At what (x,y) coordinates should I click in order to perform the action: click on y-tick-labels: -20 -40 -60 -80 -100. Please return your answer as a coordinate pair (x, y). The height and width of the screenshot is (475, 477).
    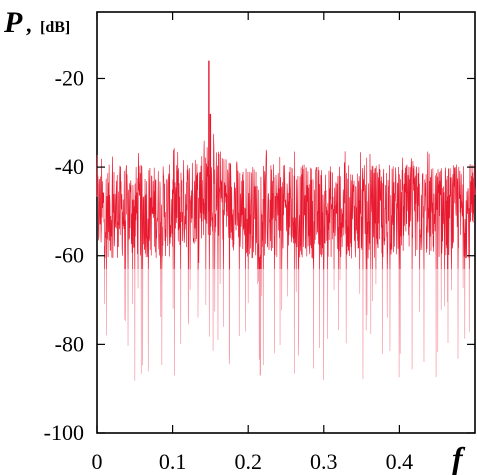
    Looking at the image, I should click on (64, 255).